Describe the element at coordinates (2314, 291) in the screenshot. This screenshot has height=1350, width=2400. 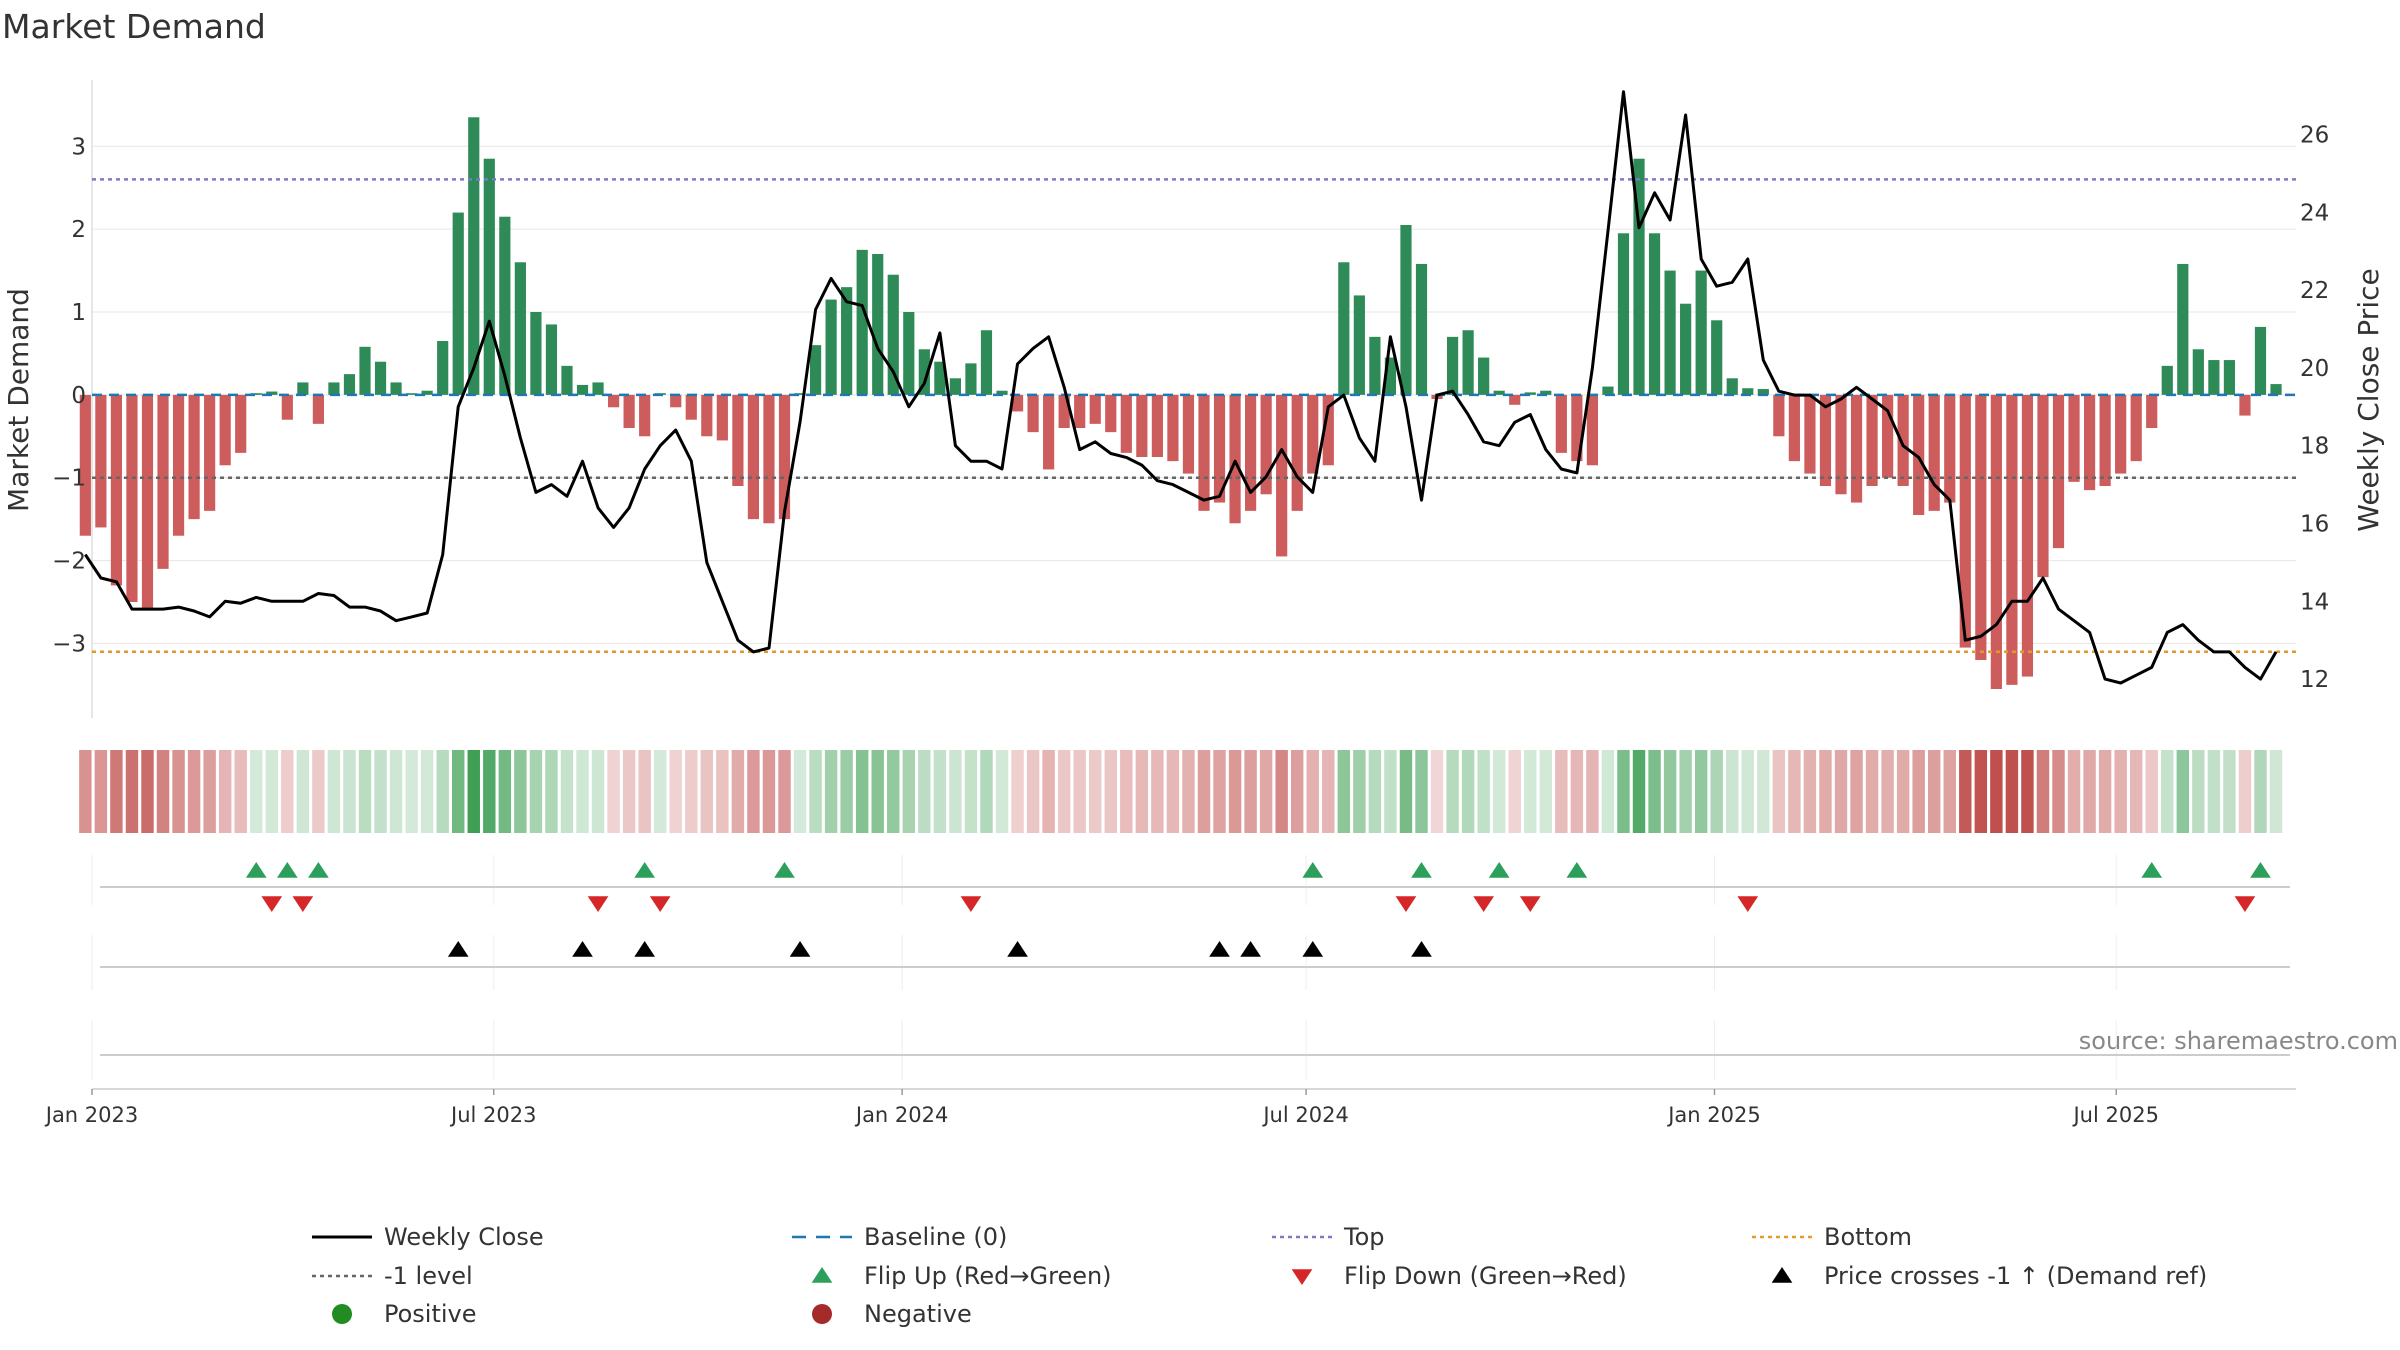
I see `y2-tick-label: 22` at that location.